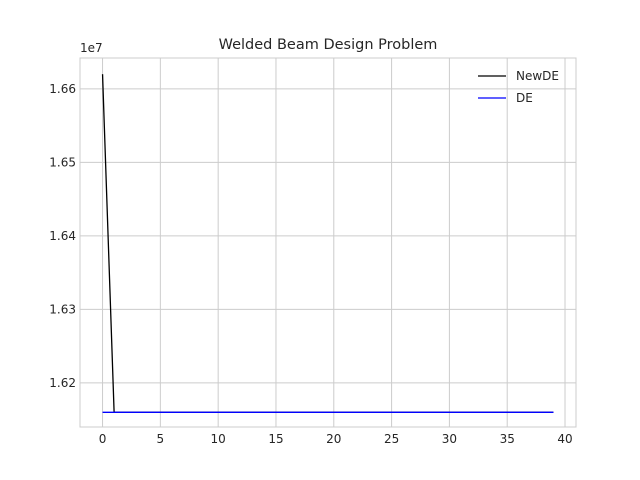 The width and height of the screenshot is (640, 480). Describe the element at coordinates (391, 439) in the screenshot. I see `x-tick-label: 25` at that location.